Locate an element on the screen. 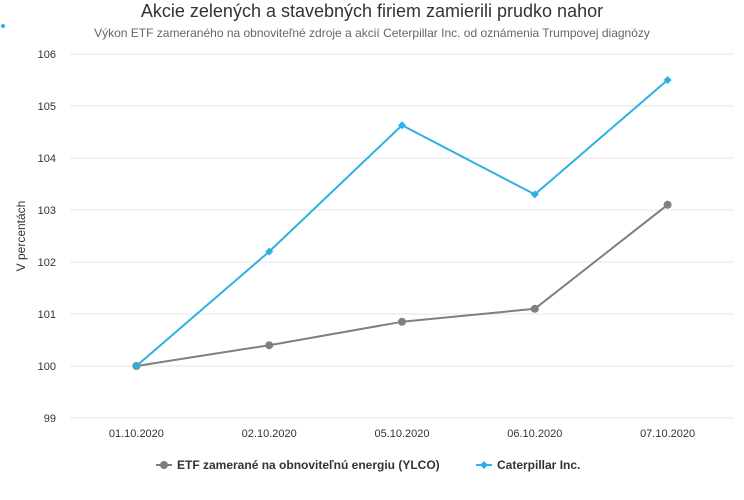 This screenshot has height=500, width=744. corner-dot is located at coordinates (3, 26).